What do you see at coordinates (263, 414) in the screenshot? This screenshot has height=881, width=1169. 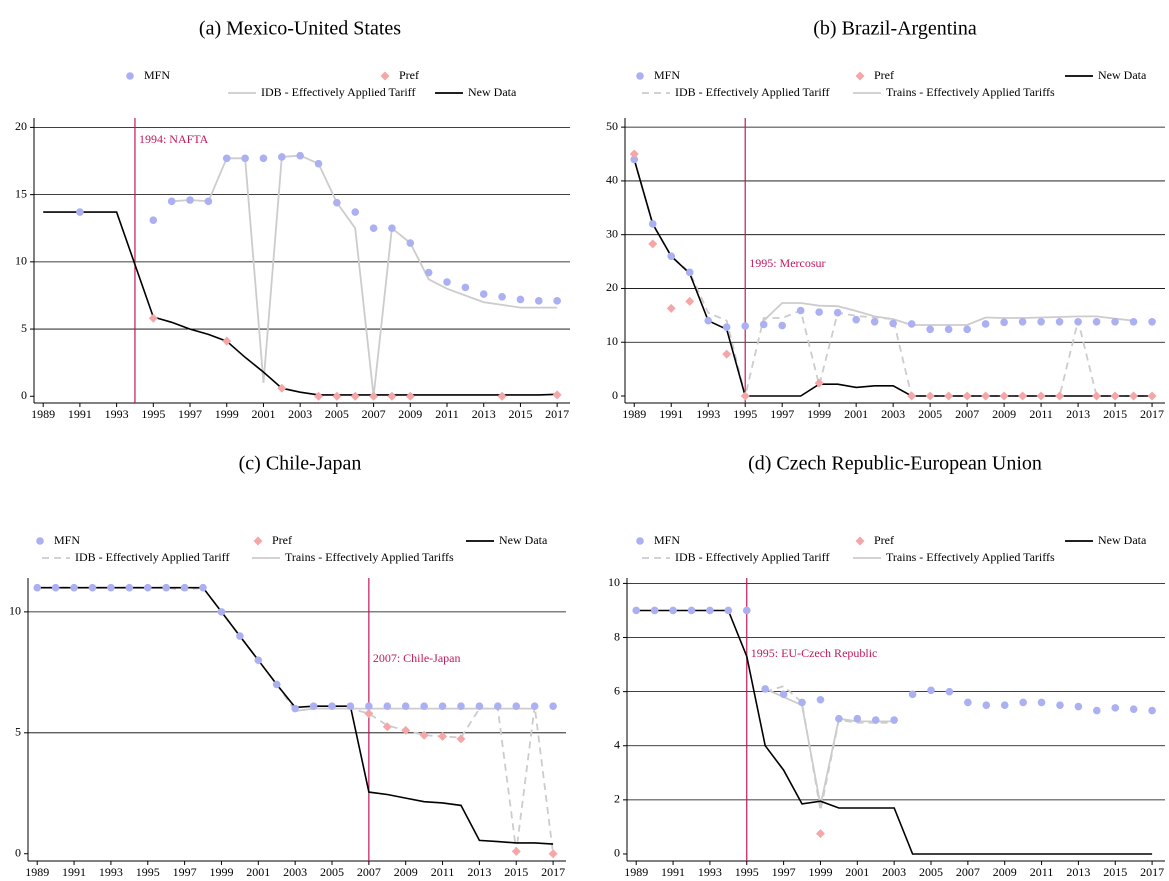 I see `x-tick-label: 2001` at bounding box center [263, 414].